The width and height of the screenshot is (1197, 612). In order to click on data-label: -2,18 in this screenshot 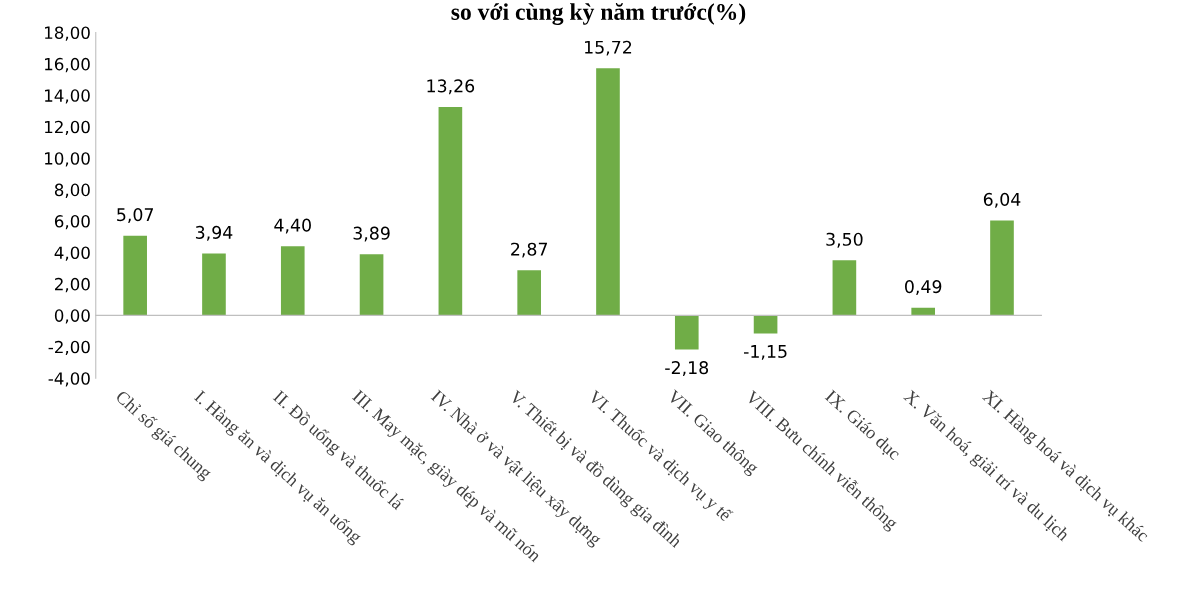, I will do `click(687, 368)`.